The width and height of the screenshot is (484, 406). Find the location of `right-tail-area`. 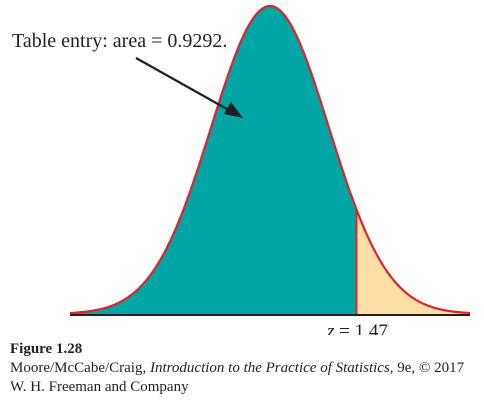

right-tail-area is located at coordinates (413, 261).